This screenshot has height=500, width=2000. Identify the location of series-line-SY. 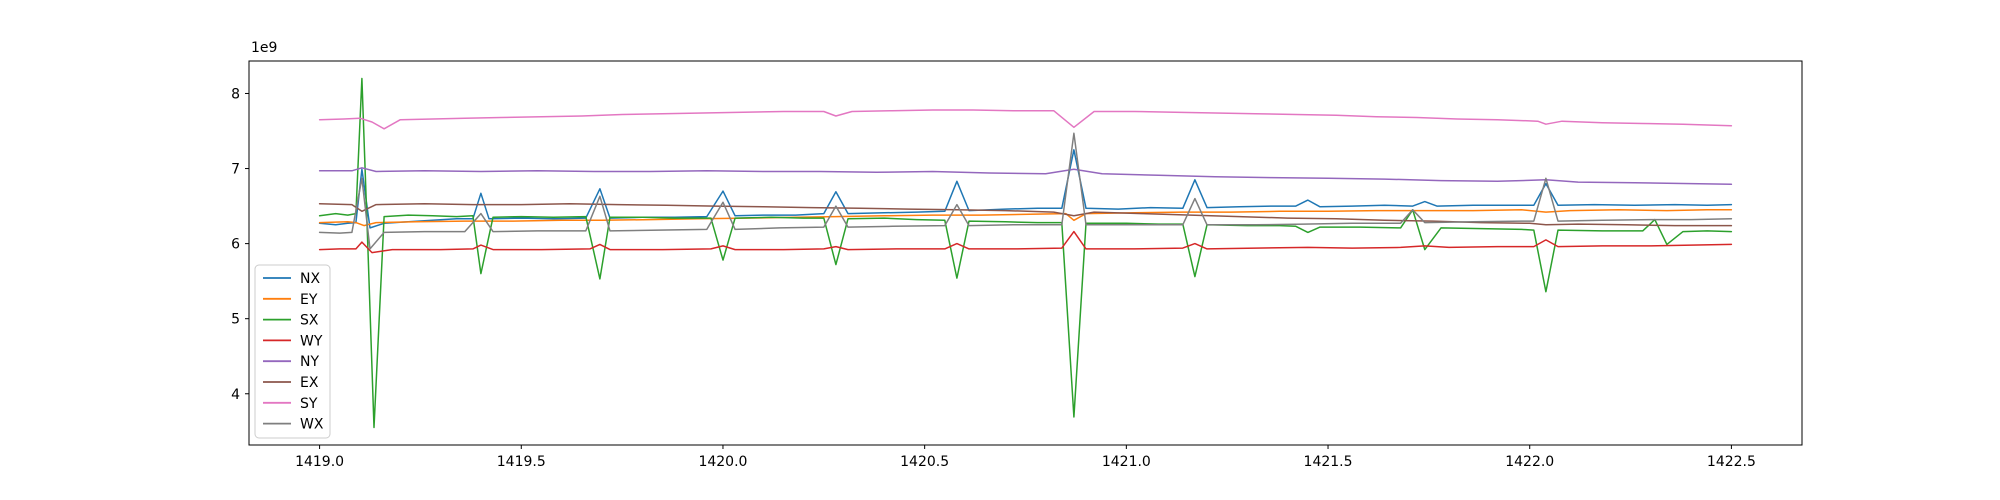
(1025, 119).